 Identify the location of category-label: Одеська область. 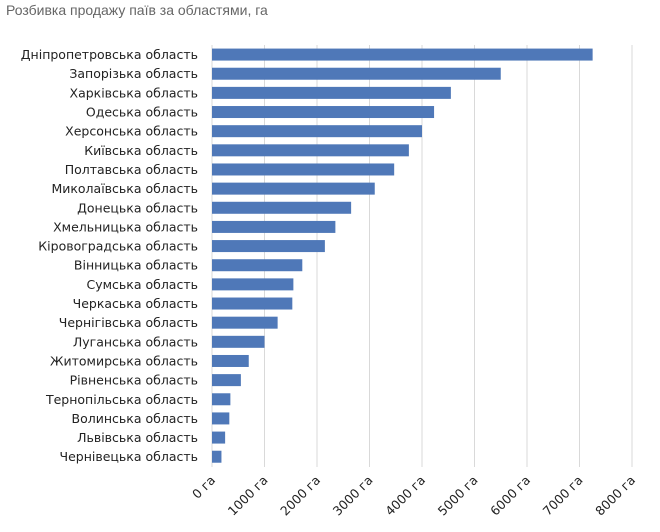
(142, 112).